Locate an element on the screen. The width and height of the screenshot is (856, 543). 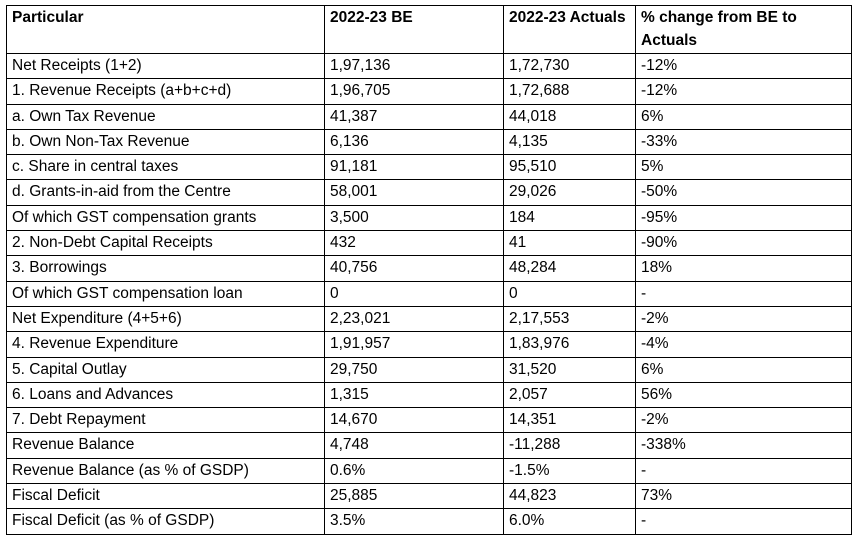
particular-cell: Revenue Balance is located at coordinates (165, 445).